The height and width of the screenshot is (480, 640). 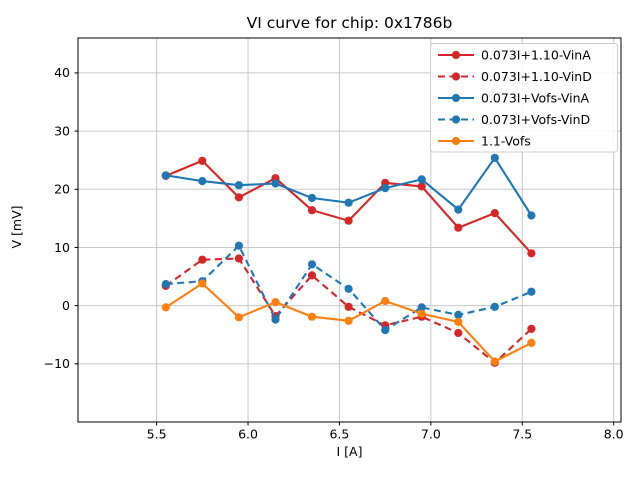 I want to click on series-0.073I+Vofs-VinA, so click(x=348, y=186).